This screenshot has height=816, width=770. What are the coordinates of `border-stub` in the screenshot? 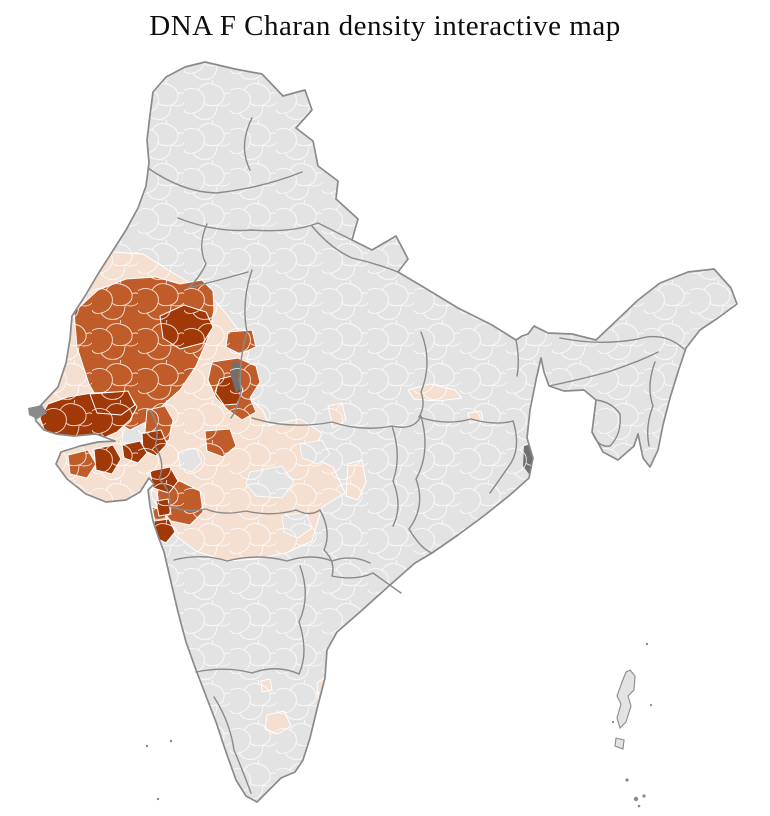 It's located at (37, 412).